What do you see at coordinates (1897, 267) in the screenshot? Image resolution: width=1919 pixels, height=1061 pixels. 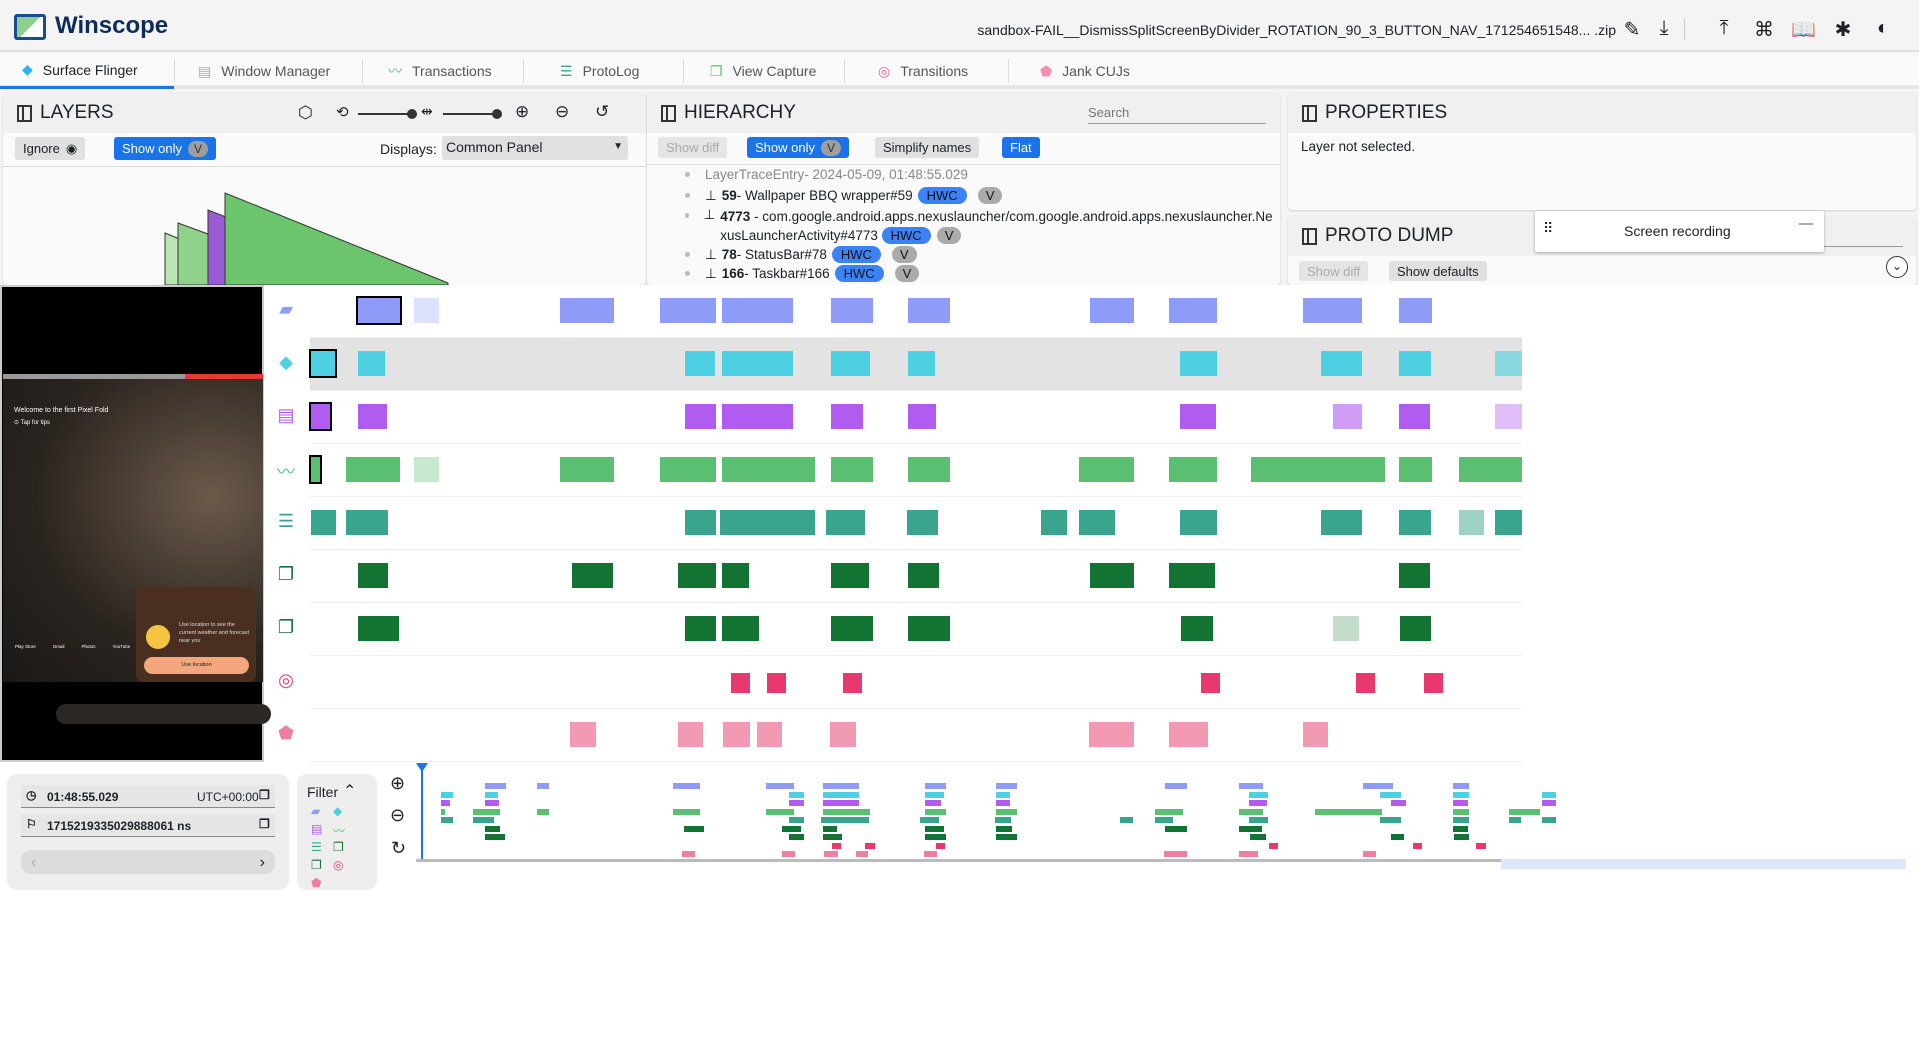 I see `expand-icon: ⌄` at bounding box center [1897, 267].